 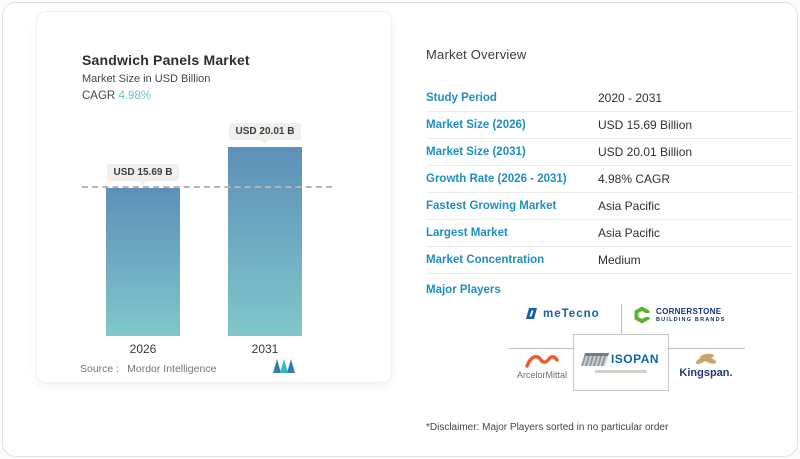 I want to click on source-label: Source :, so click(x=100, y=369).